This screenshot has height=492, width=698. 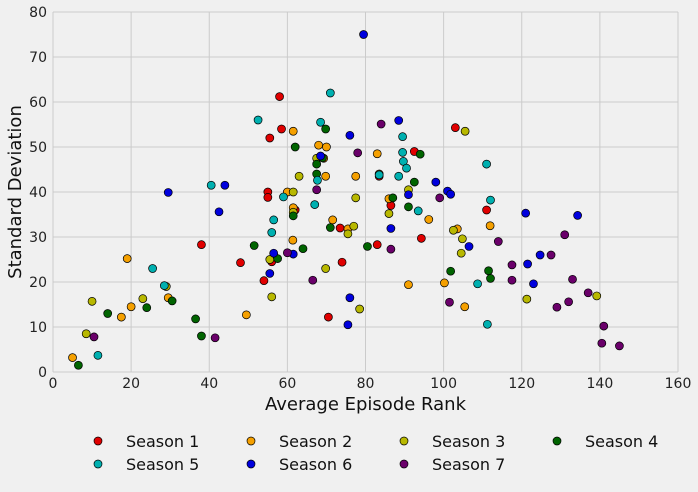 What do you see at coordinates (38, 238) in the screenshot?
I see `y-tick-label: 30` at bounding box center [38, 238].